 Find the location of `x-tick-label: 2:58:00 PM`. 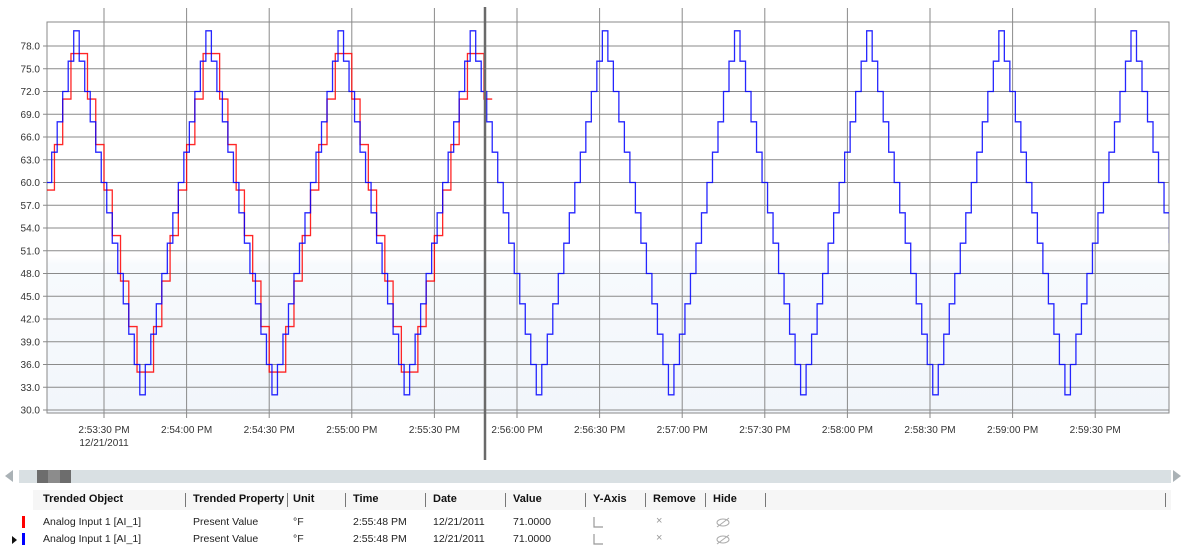

x-tick-label: 2:58:00 PM is located at coordinates (847, 430).